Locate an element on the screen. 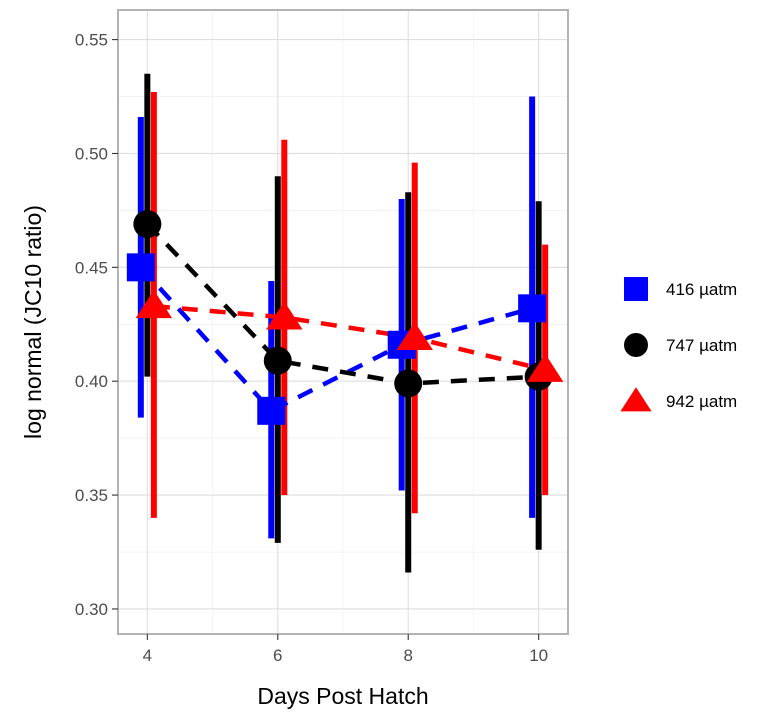 This screenshot has width=778, height=715. legend-label: 747 µatm is located at coordinates (701, 345).